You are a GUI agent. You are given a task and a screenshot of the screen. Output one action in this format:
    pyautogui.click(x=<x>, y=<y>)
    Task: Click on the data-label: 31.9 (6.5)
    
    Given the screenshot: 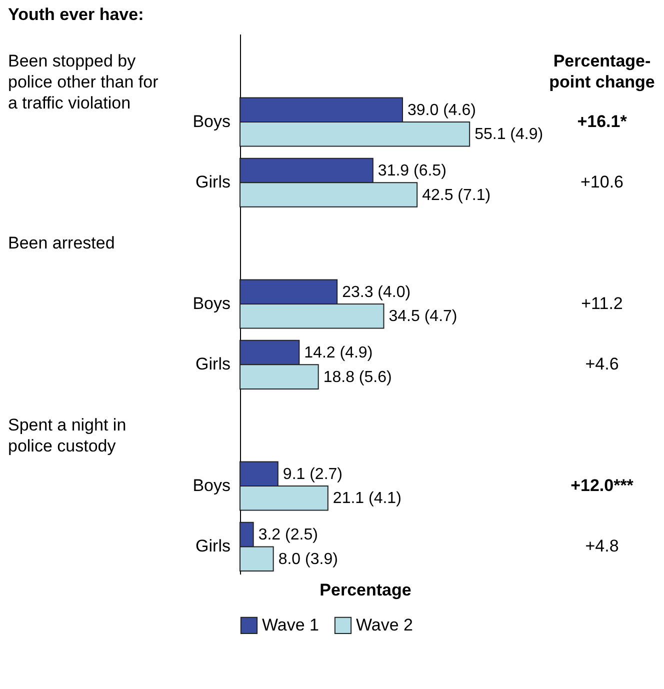 What is the action you would take?
    pyautogui.click(x=412, y=171)
    